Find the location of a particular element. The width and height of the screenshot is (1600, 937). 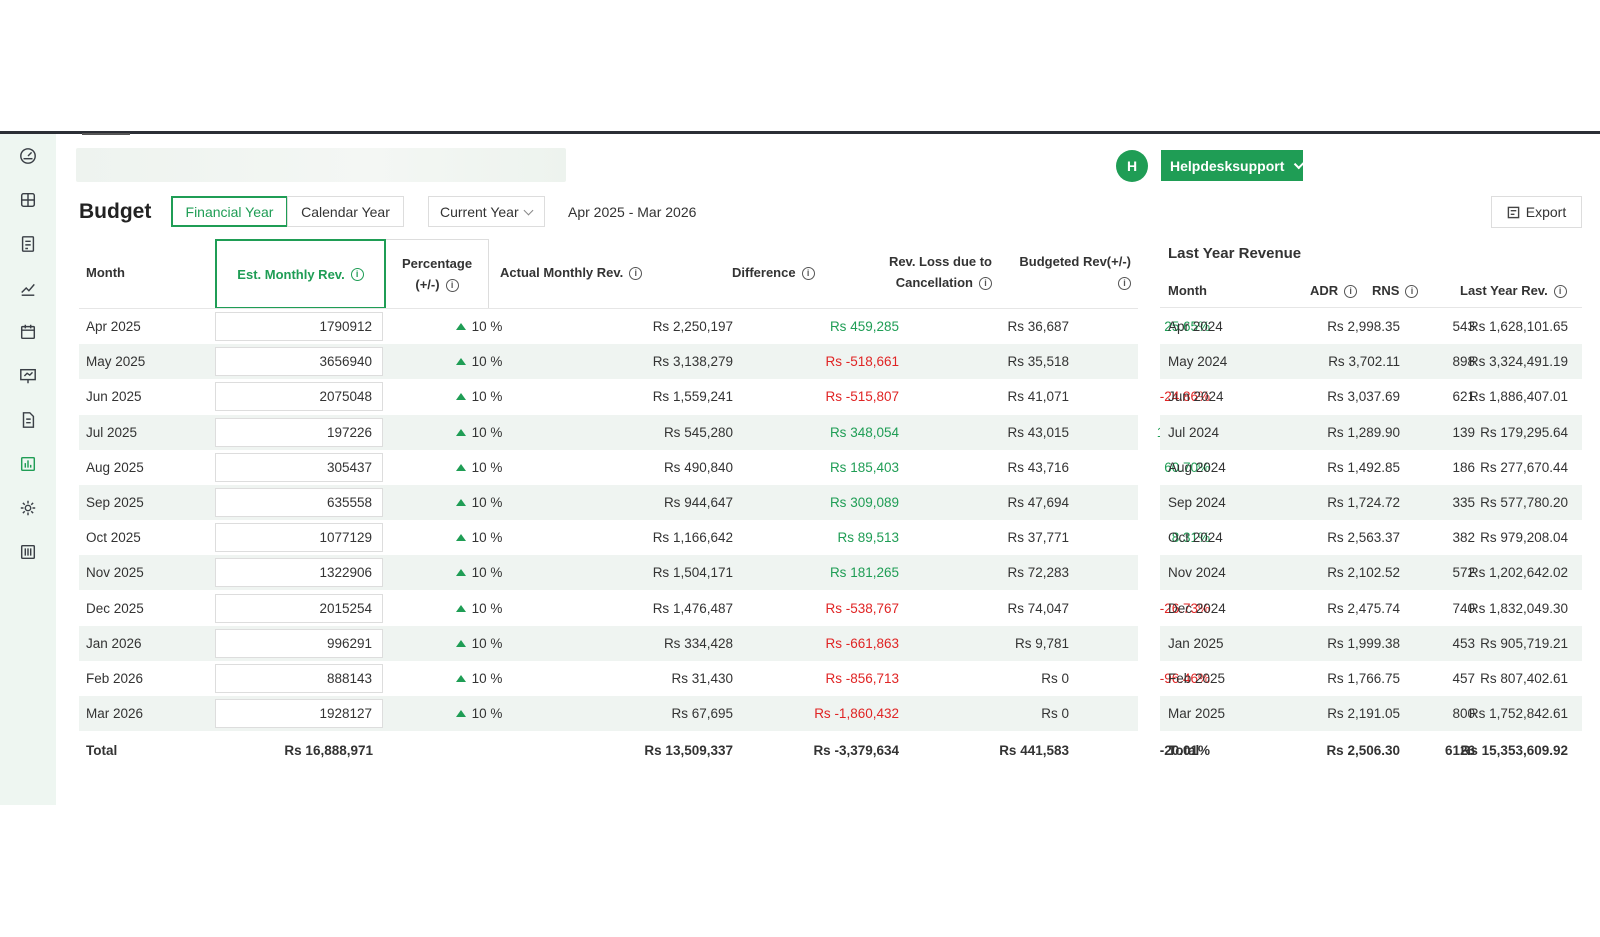

settings-icon is located at coordinates (28, 508).